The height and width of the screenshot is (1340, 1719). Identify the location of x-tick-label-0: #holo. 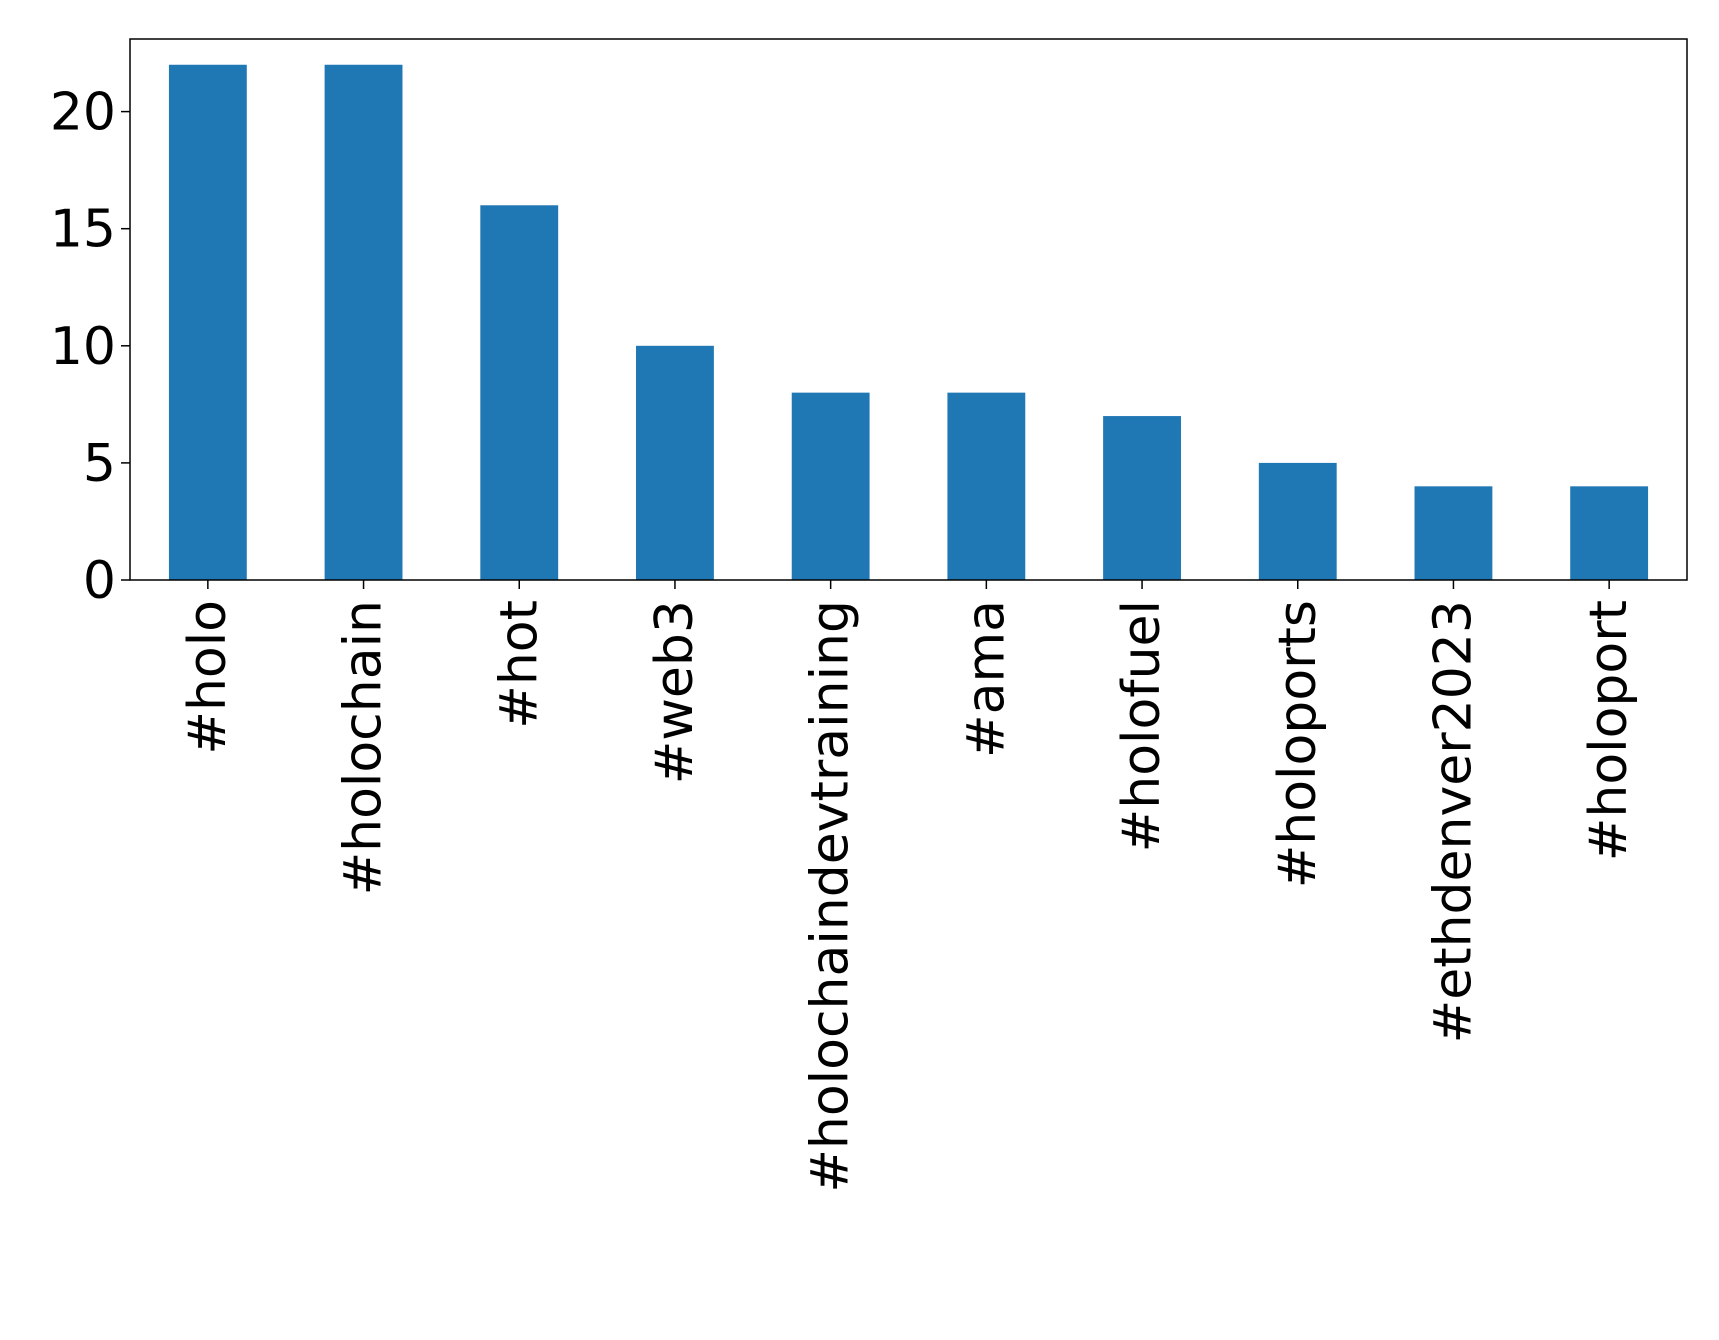
(208, 677).